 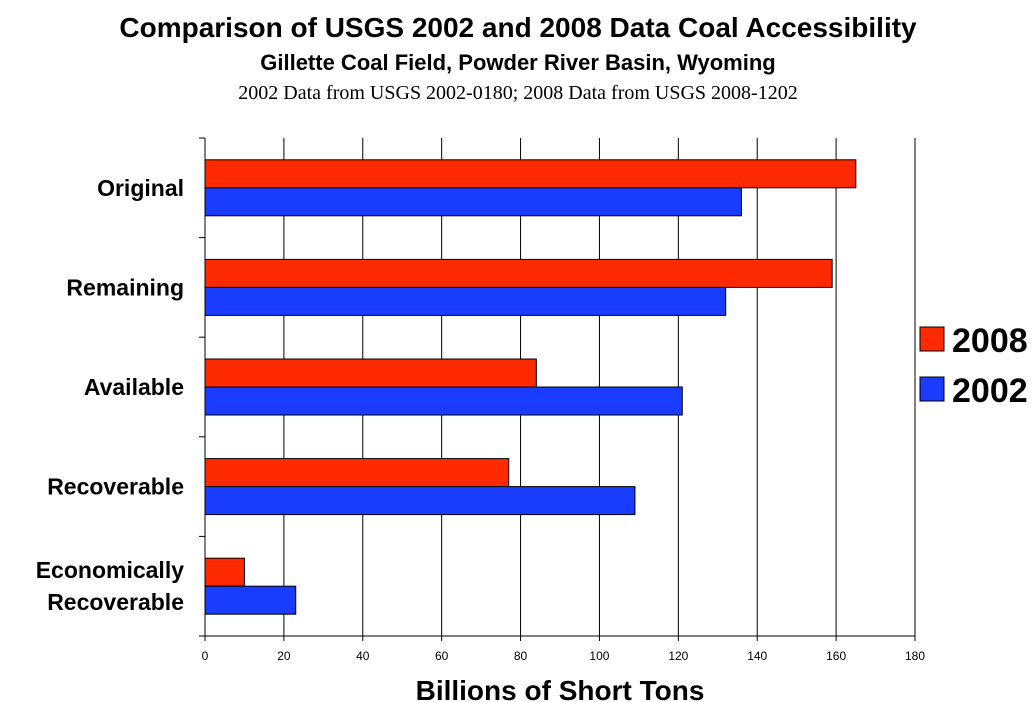 What do you see at coordinates (110, 570) in the screenshot?
I see `category-label: Economically` at bounding box center [110, 570].